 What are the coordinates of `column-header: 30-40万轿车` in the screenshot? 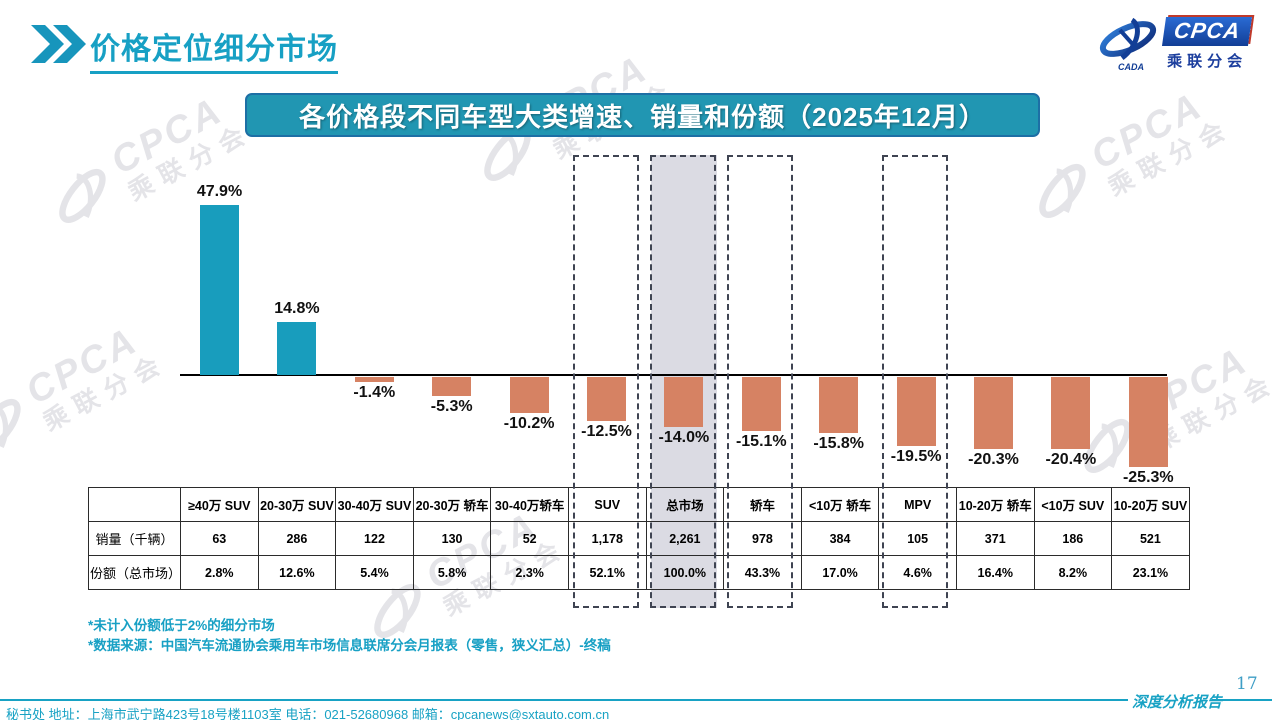 It's located at (529, 504).